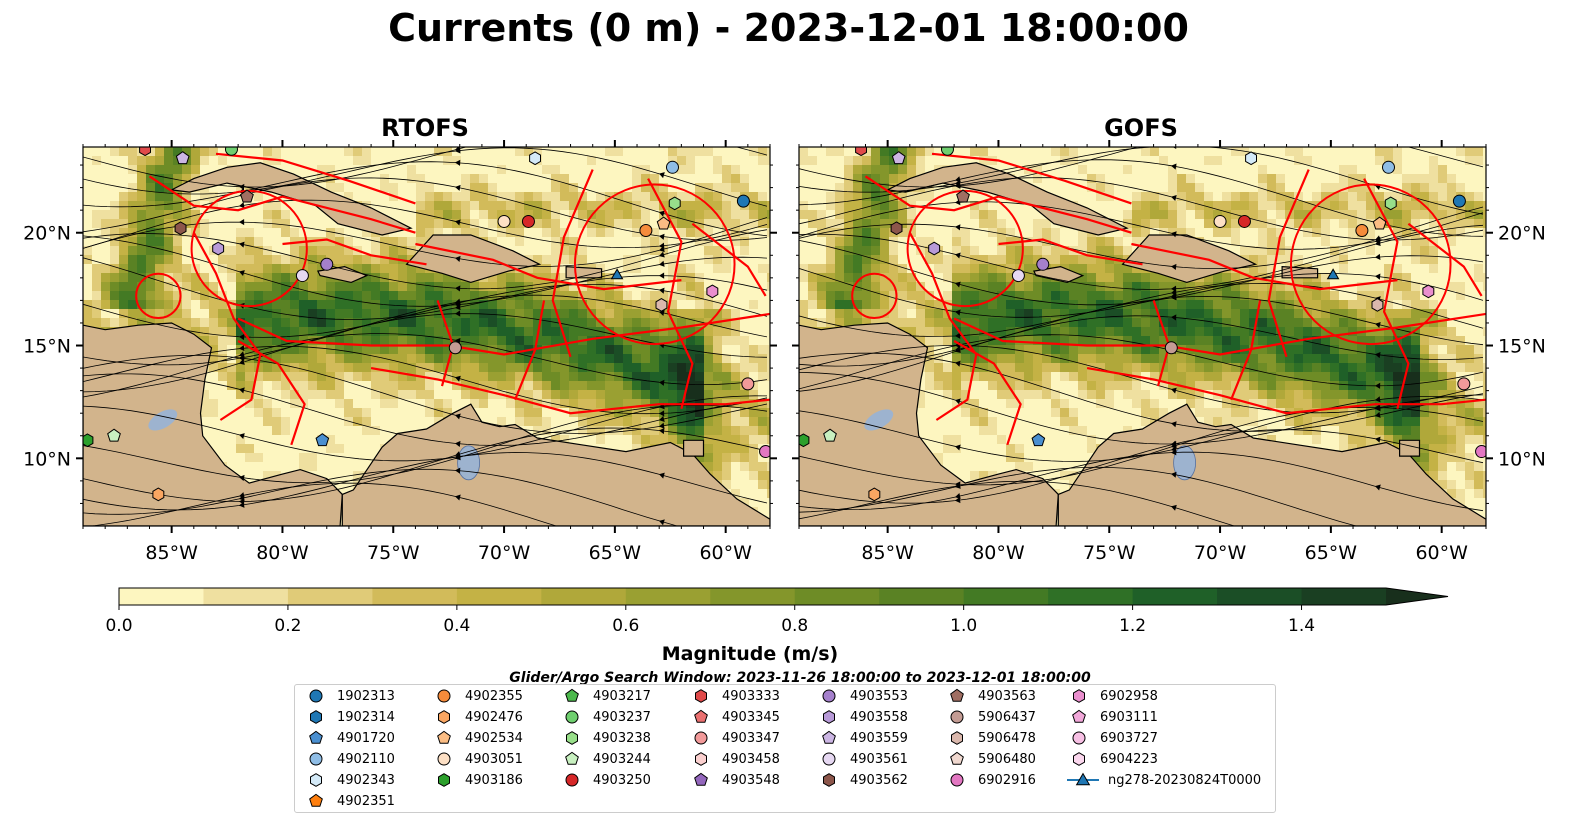 This screenshot has width=1577, height=829. What do you see at coordinates (605, 738) in the screenshot?
I see `legend-item: 4903238` at bounding box center [605, 738].